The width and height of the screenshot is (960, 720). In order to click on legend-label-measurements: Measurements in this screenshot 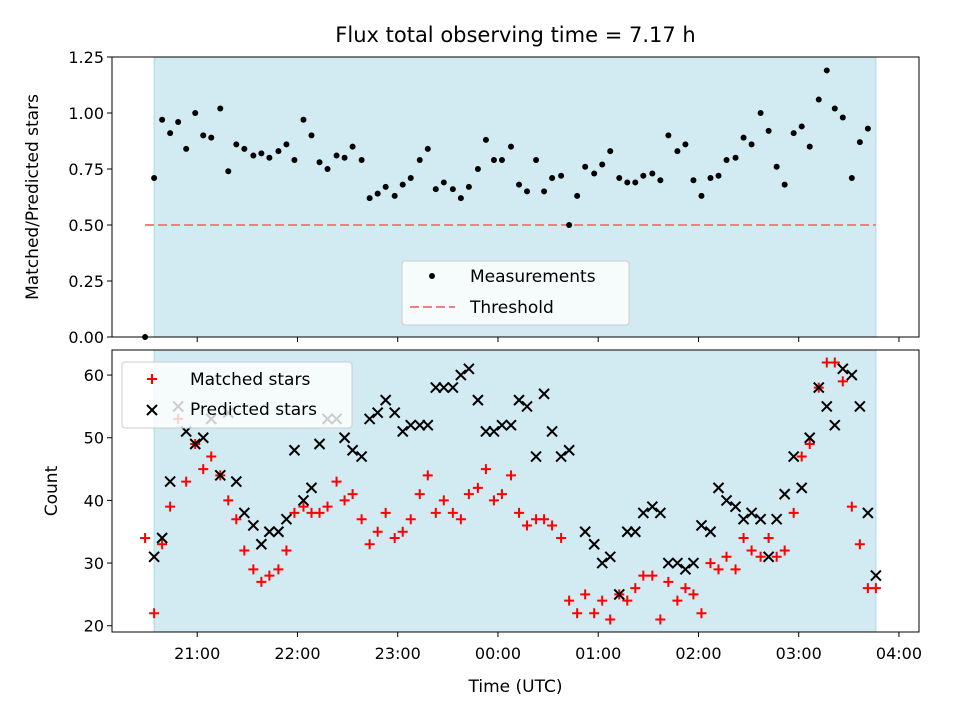, I will do `click(533, 277)`.